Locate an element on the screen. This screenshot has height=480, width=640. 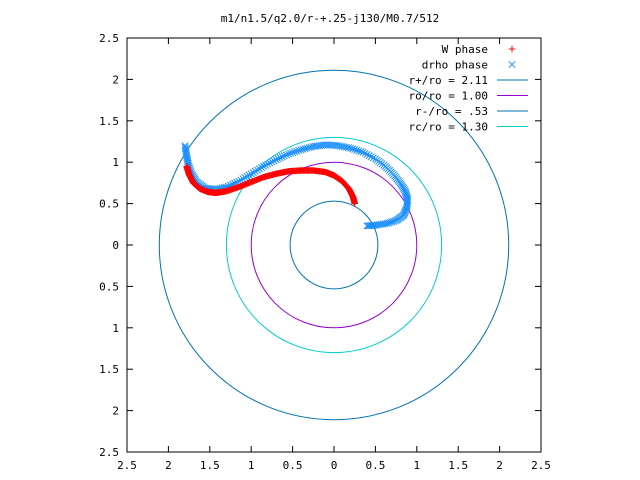
series-markers is located at coordinates (296, 185).